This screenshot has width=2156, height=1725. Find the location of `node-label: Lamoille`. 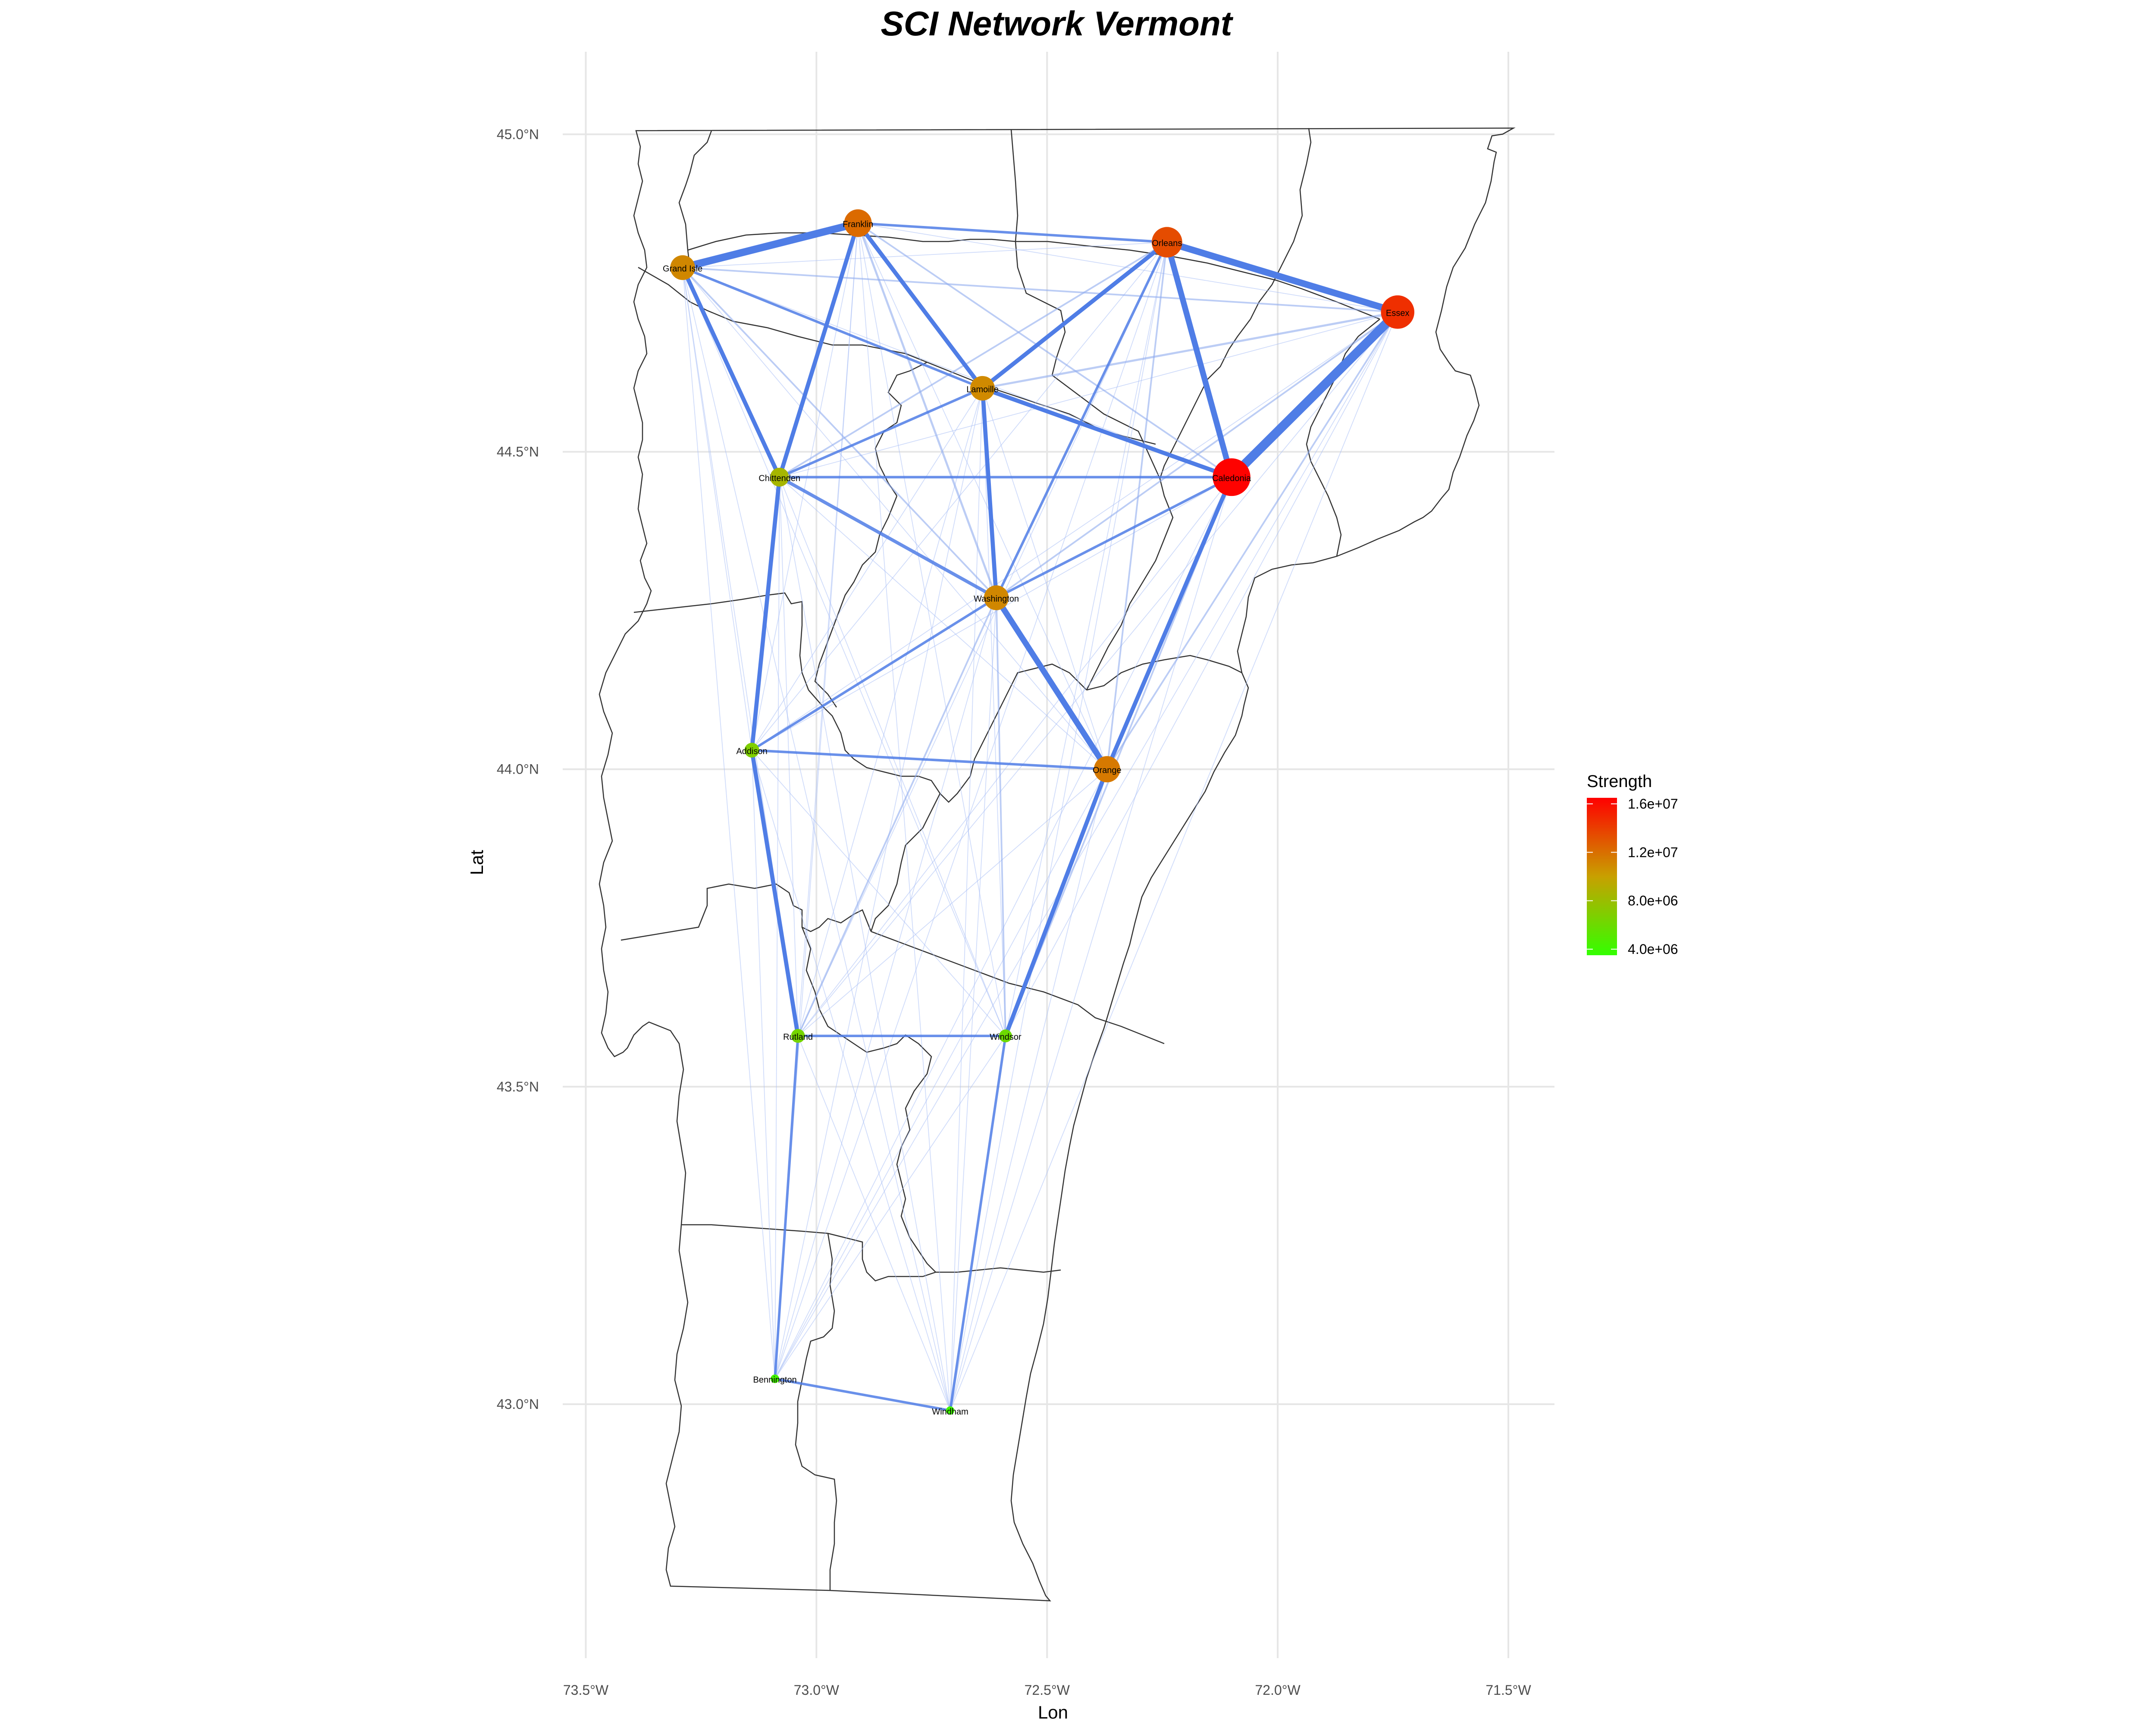

node-label: Lamoille is located at coordinates (982, 390).